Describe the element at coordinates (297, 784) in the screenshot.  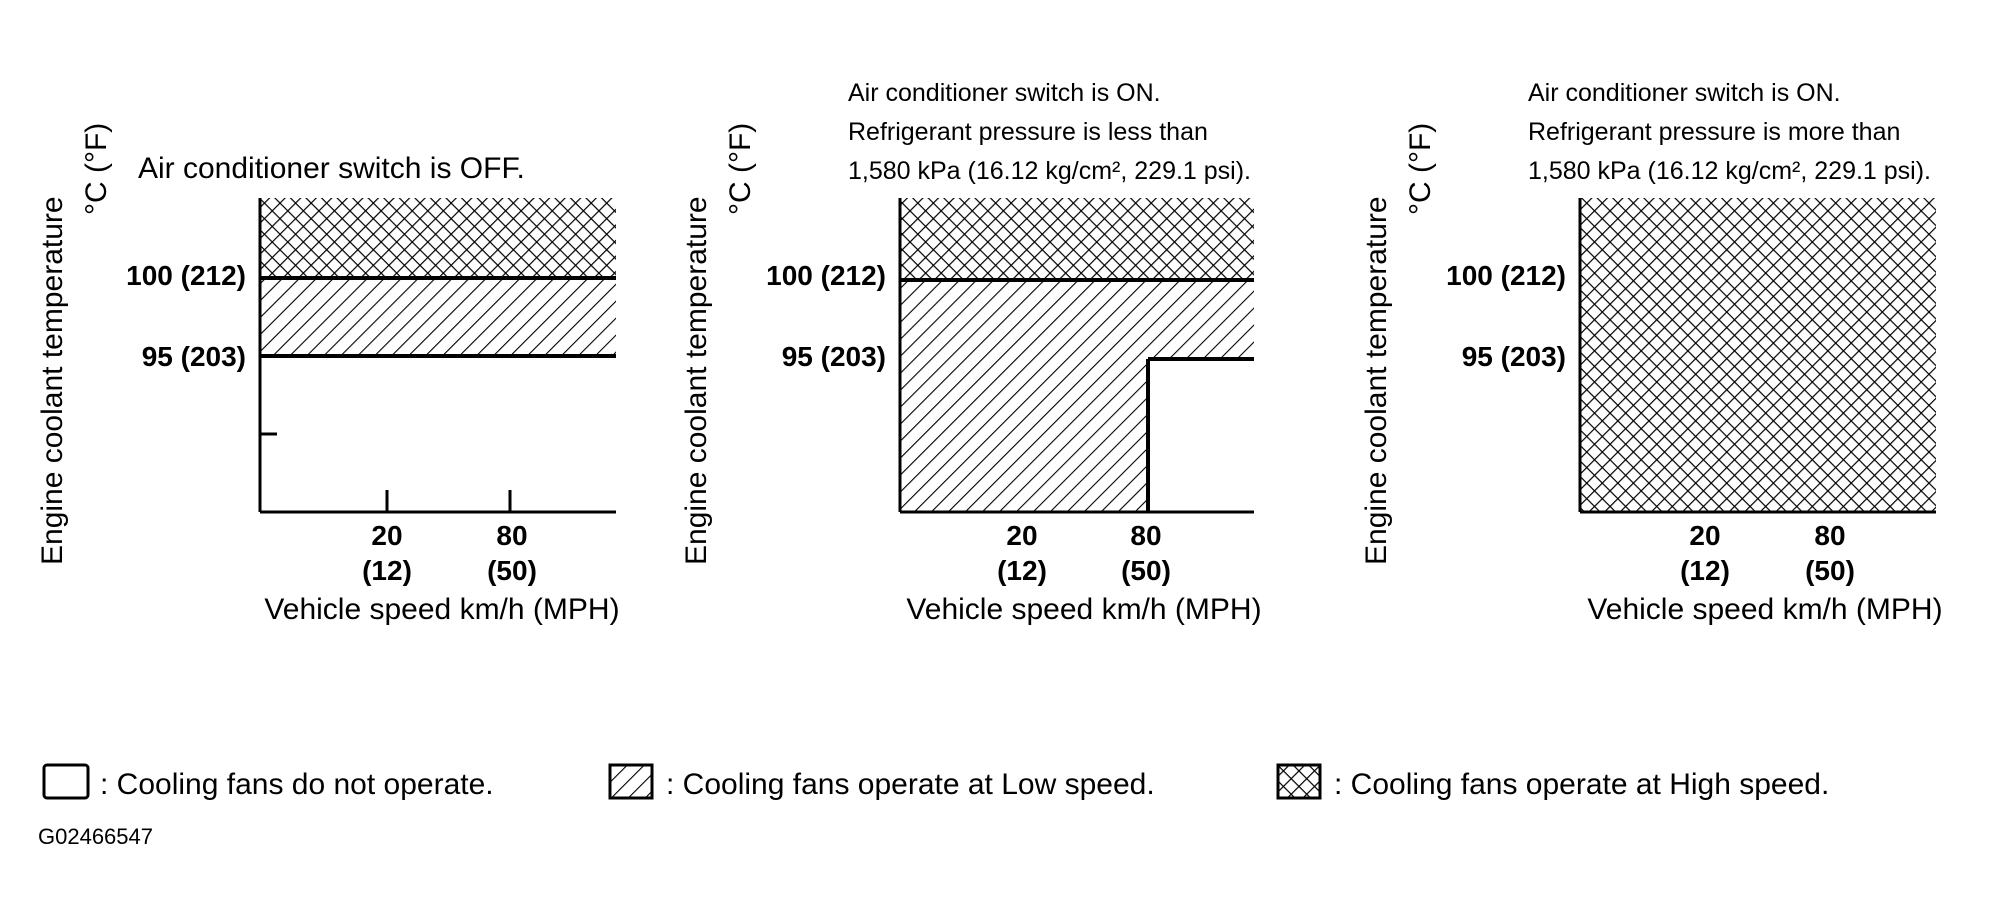
I see `legend-text: : Cooling fans do not operate.` at that location.